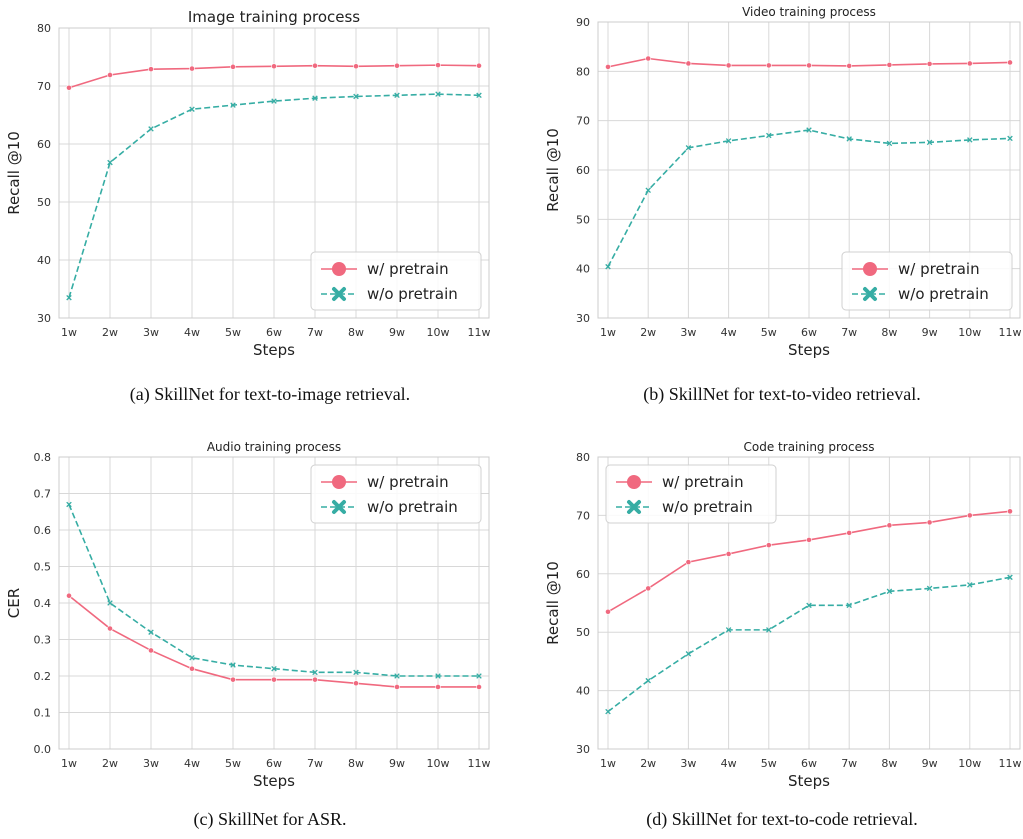 Image resolution: width=1023 pixels, height=839 pixels. What do you see at coordinates (43, 457) in the screenshot?
I see `y-tick-label: 0.8` at bounding box center [43, 457].